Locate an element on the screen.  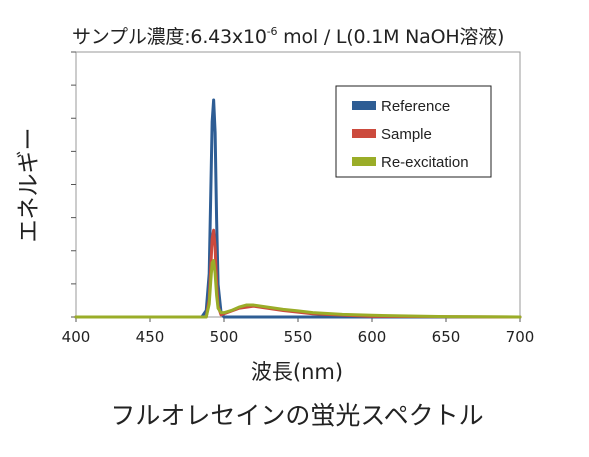
x-tick-label: 450 is located at coordinates (150, 337).